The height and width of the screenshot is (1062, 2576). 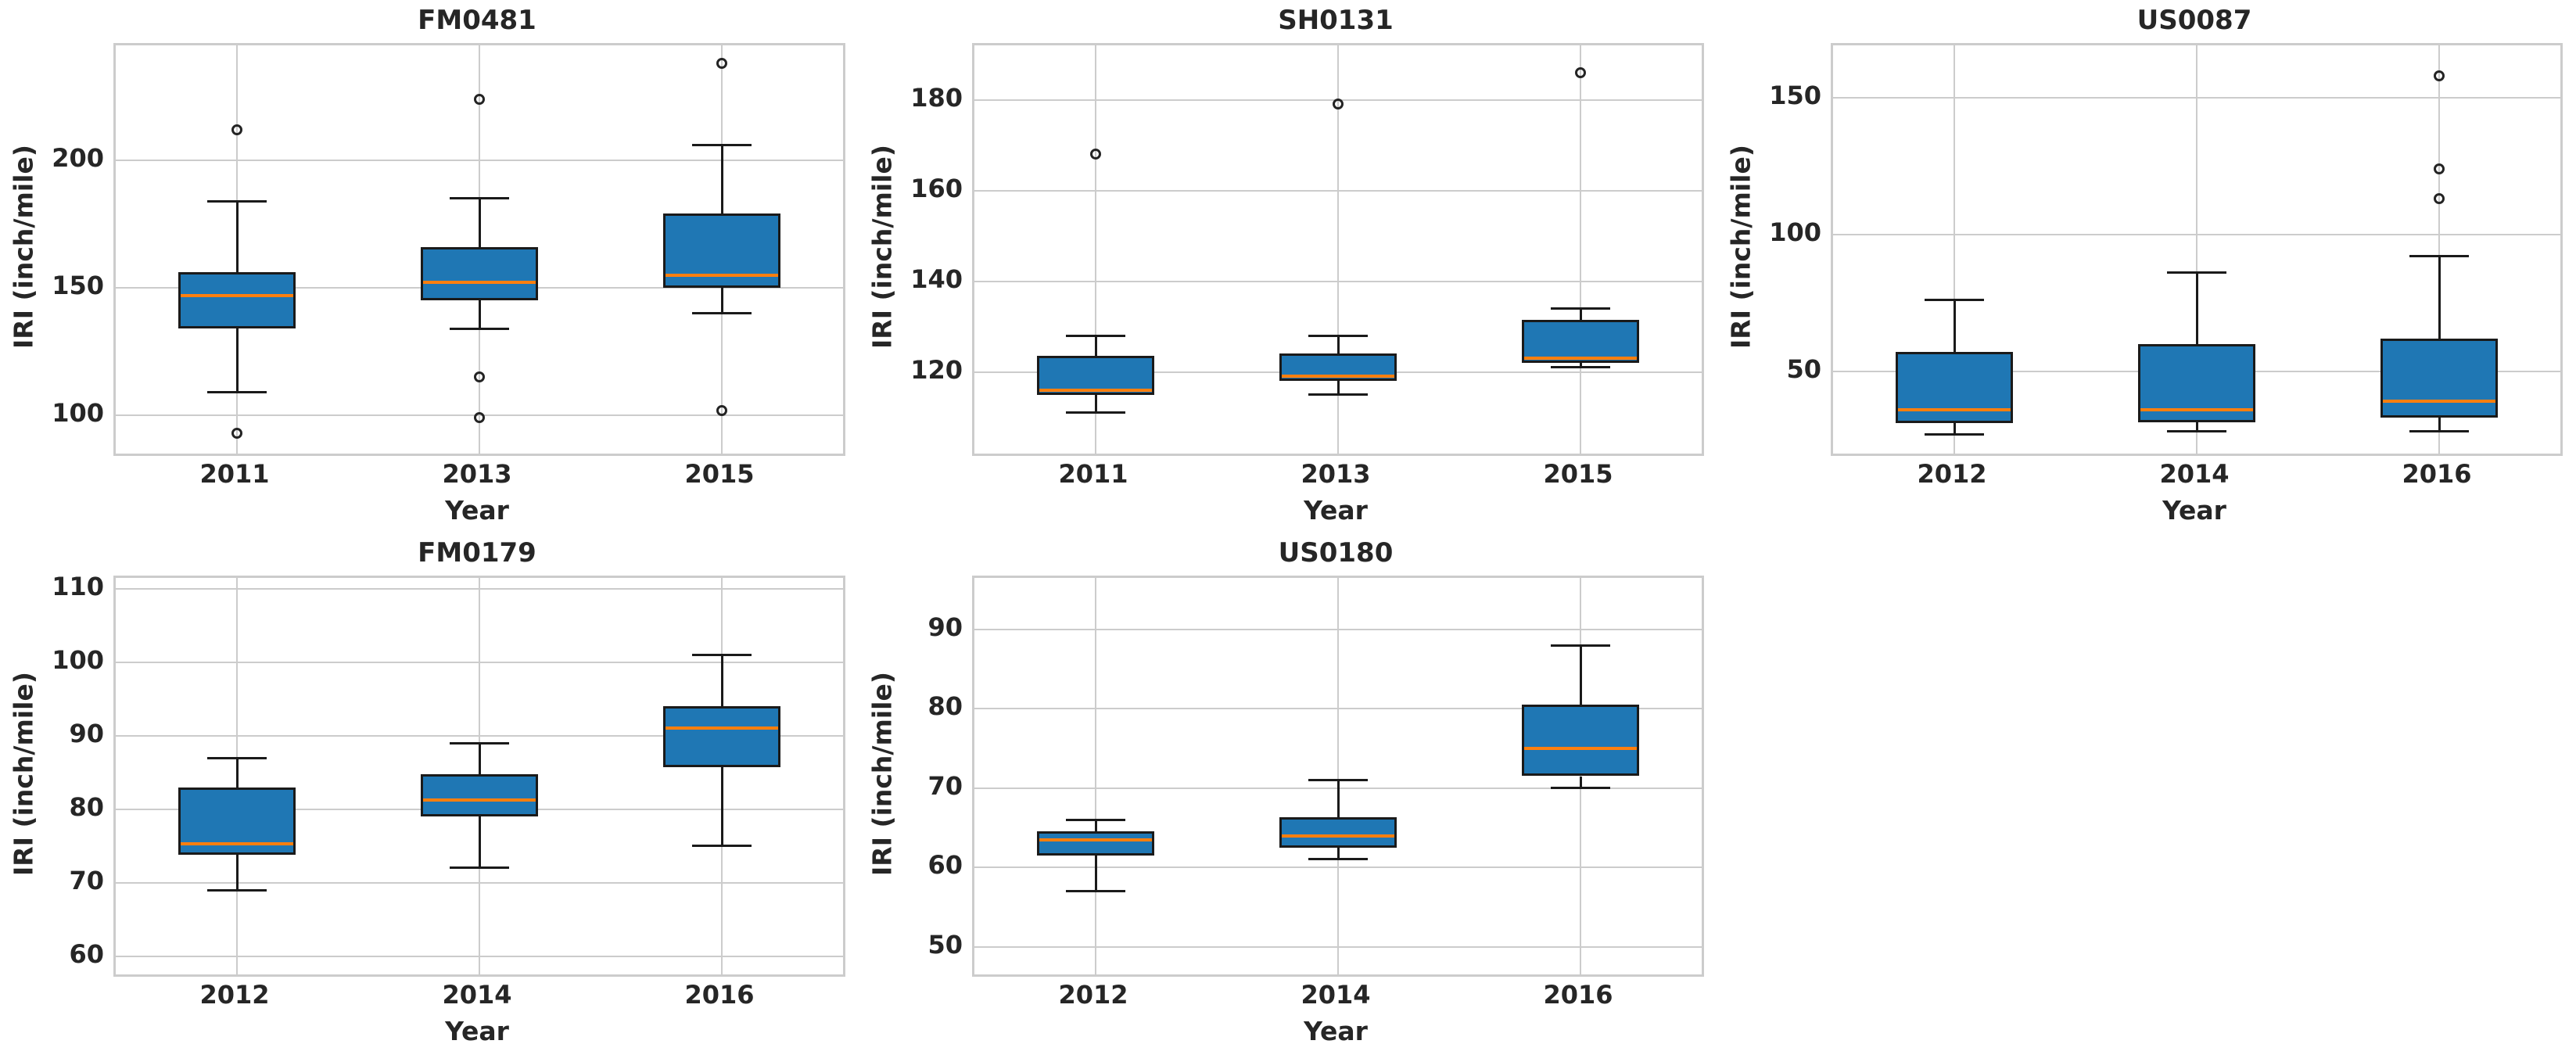 I want to click on x-tick-label: 2011, so click(x=234, y=474).